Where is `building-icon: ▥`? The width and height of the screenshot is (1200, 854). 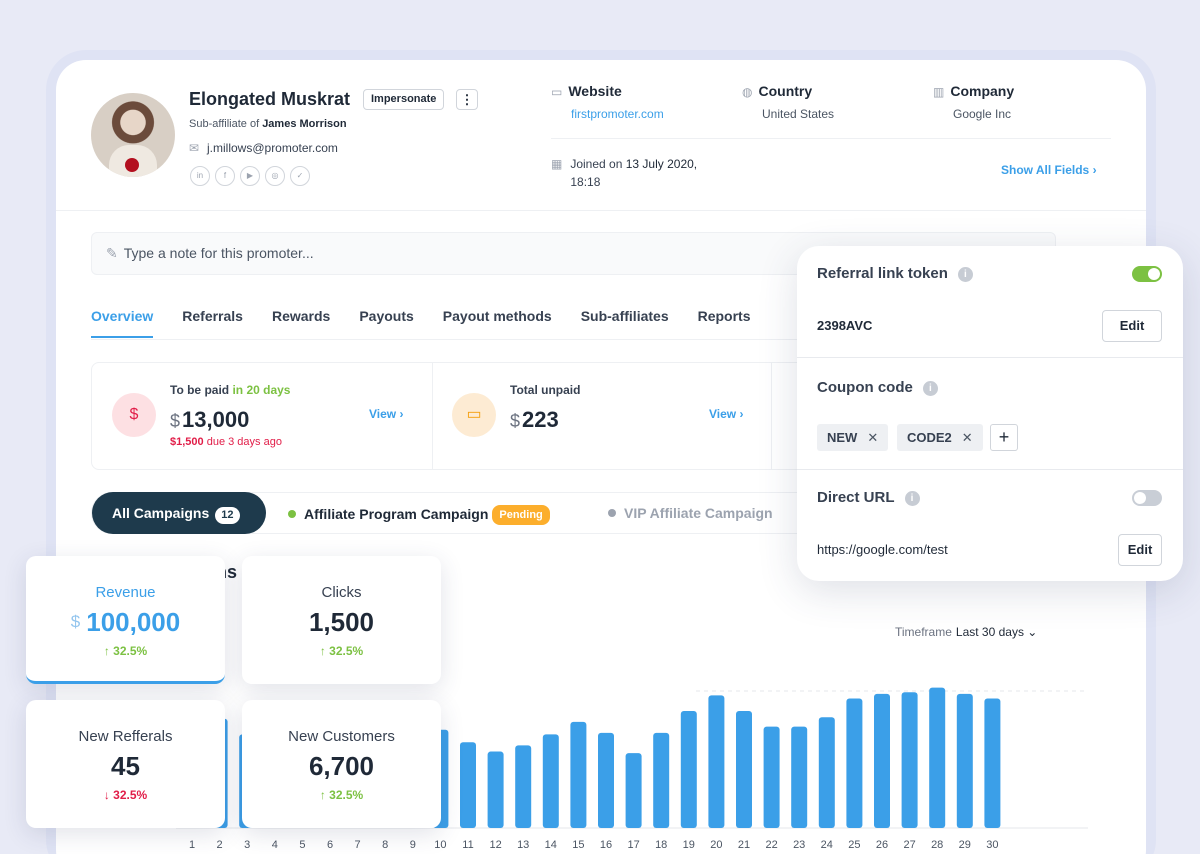
building-icon: ▥ is located at coordinates (939, 92).